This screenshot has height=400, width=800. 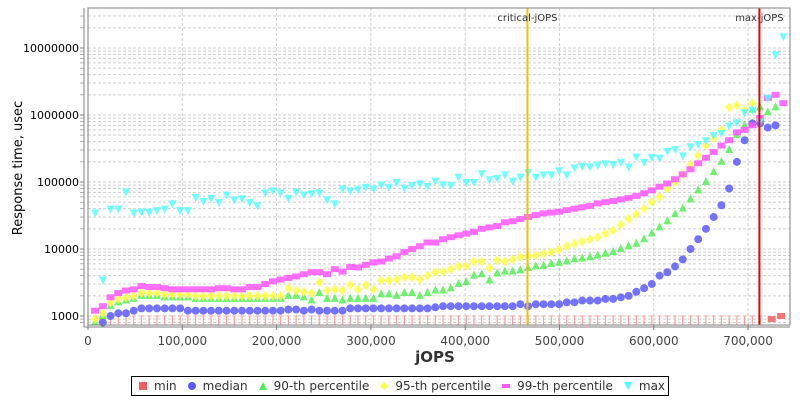 What do you see at coordinates (191, 386) in the screenshot?
I see `circle-icon` at bounding box center [191, 386].